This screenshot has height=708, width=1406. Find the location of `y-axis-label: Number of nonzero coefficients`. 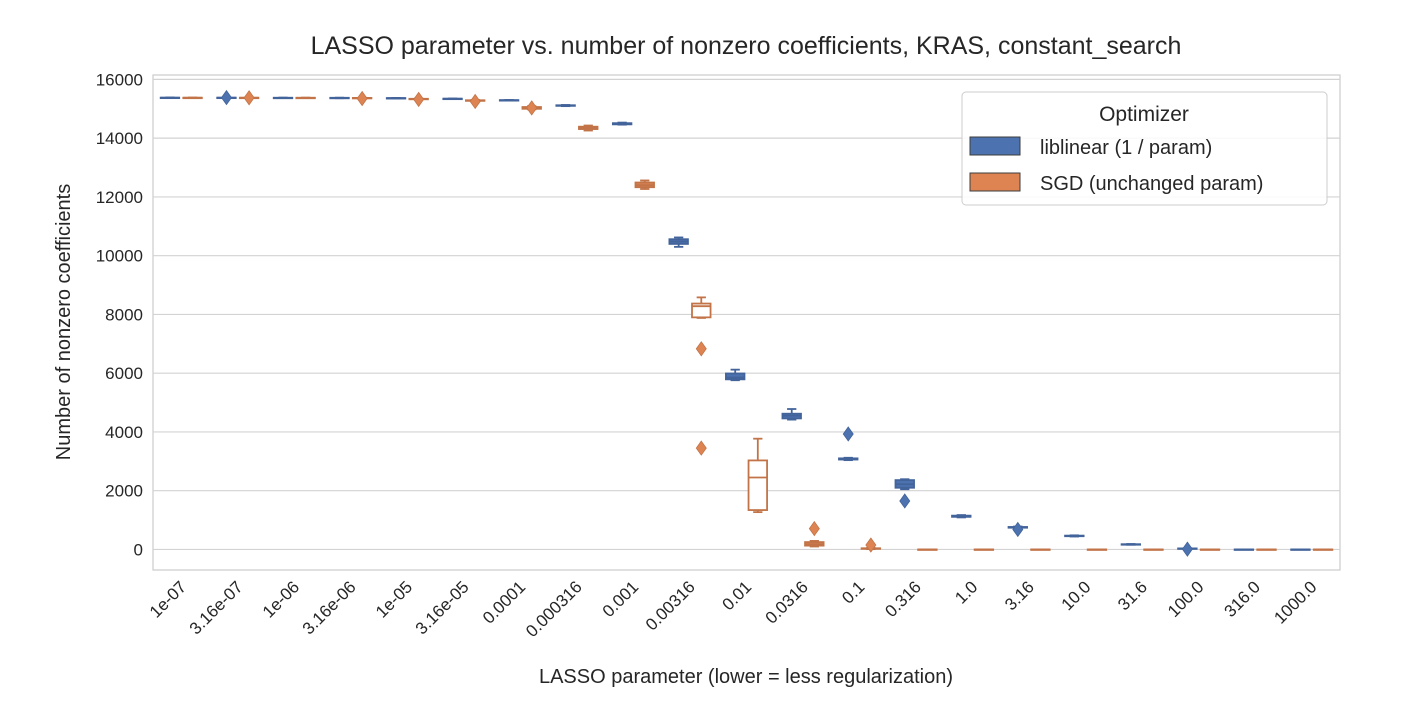

y-axis-label: Number of nonzero coefficients is located at coordinates (64, 322).